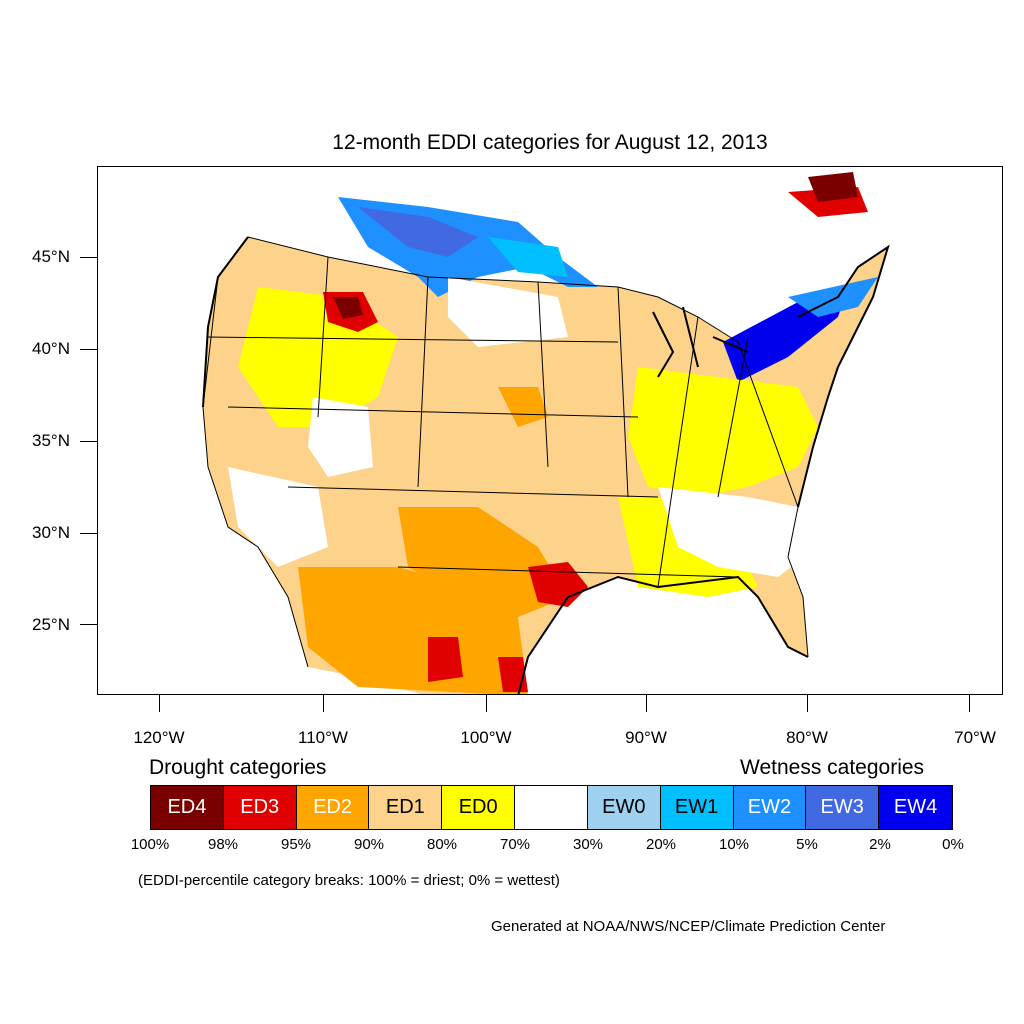 This screenshot has height=1024, width=1024. I want to click on percentile-label: 70%, so click(515, 844).